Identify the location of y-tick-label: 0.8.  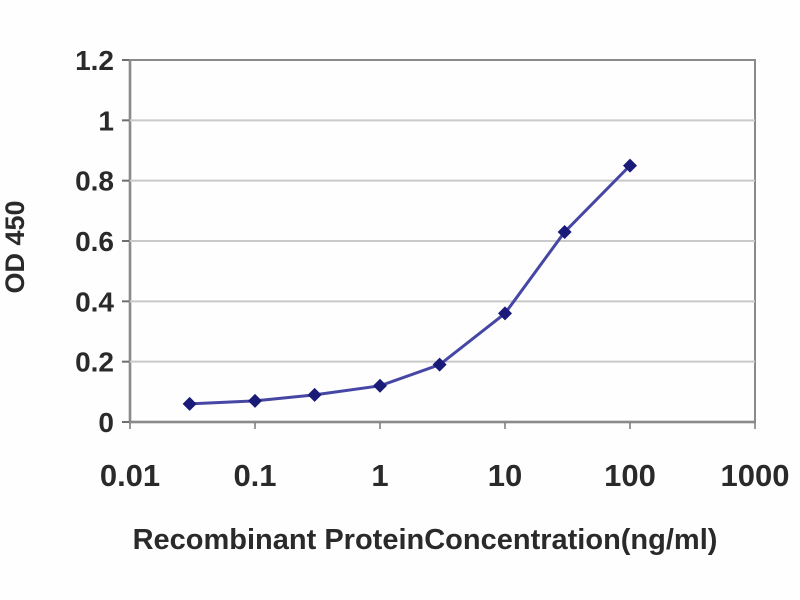
(94, 181).